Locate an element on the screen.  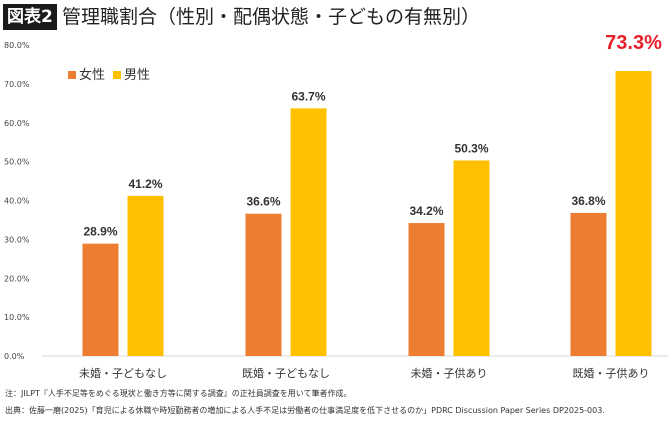
y-tick-label: 30.0% is located at coordinates (17, 239).